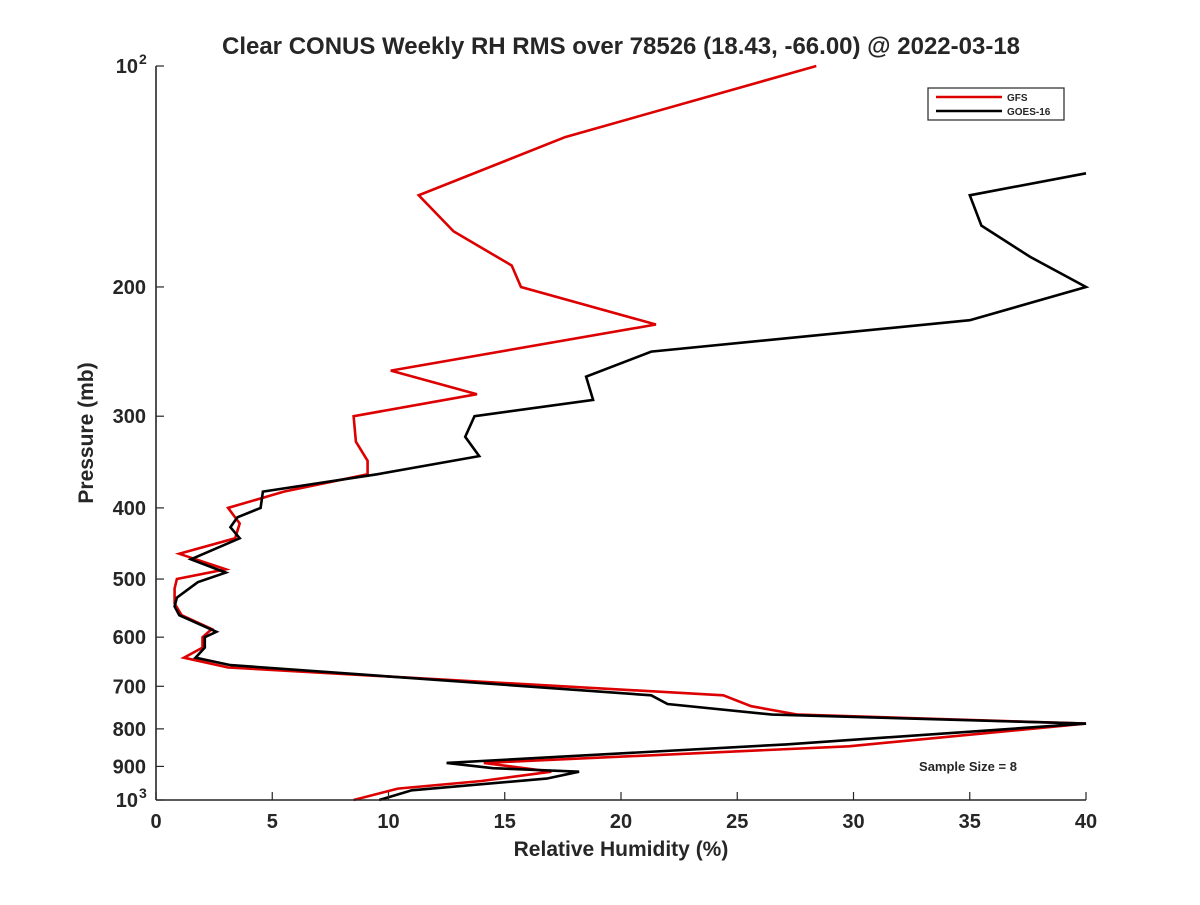  What do you see at coordinates (129, 730) in the screenshot?
I see `y-tick-label: 800` at bounding box center [129, 730].